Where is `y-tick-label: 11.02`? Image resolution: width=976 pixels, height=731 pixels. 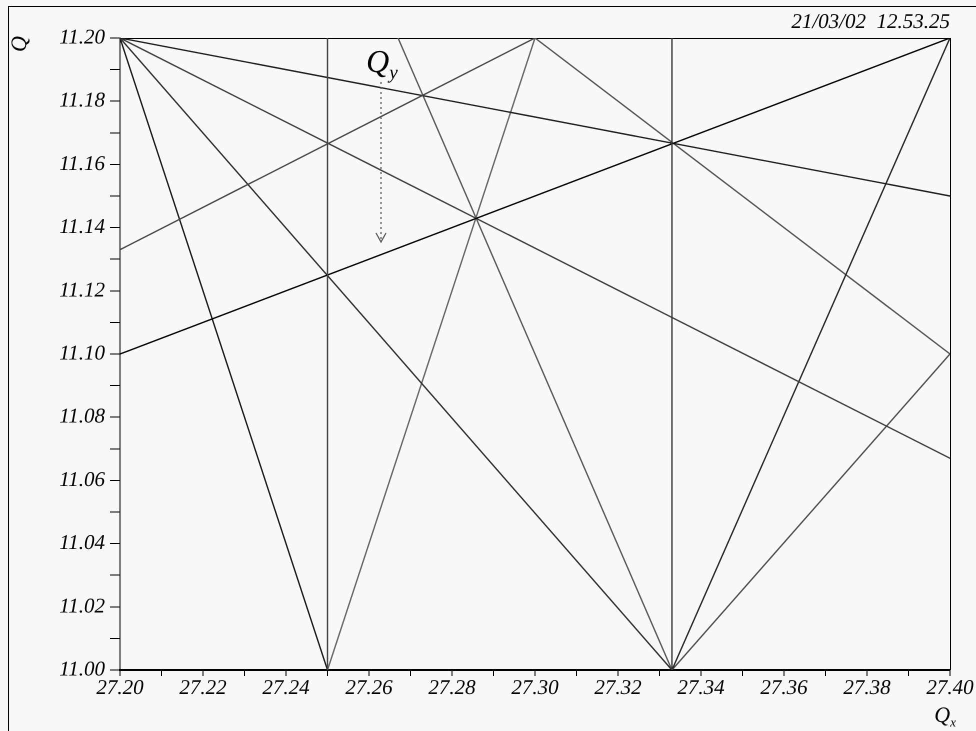 y-tick-label: 11.02 is located at coordinates (82, 605).